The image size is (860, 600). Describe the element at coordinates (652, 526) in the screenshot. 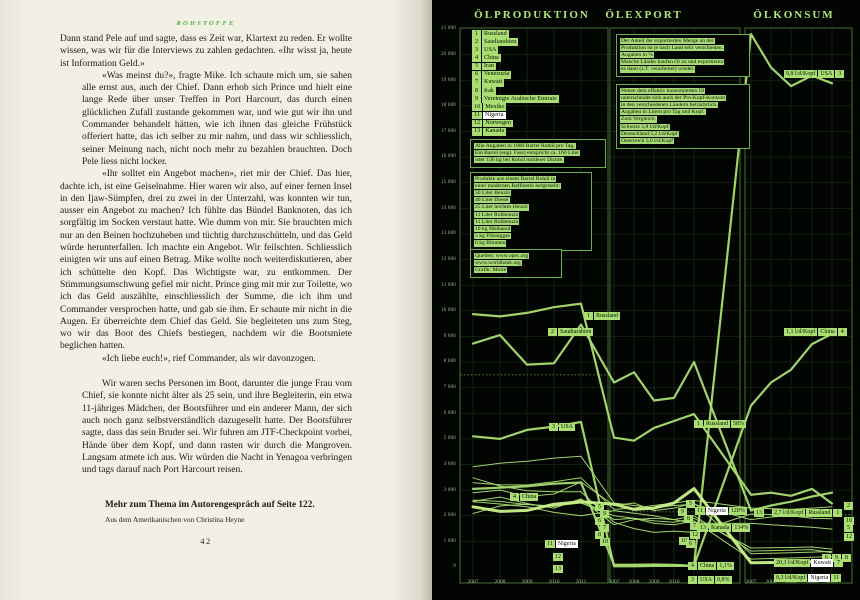

I see `series-line-Irak` at that location.